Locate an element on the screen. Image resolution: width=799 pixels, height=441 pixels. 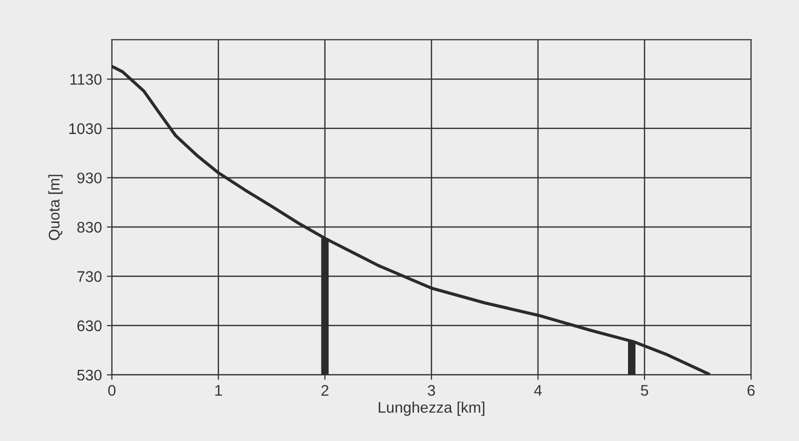
x-tick-label: 0 is located at coordinates (112, 390).